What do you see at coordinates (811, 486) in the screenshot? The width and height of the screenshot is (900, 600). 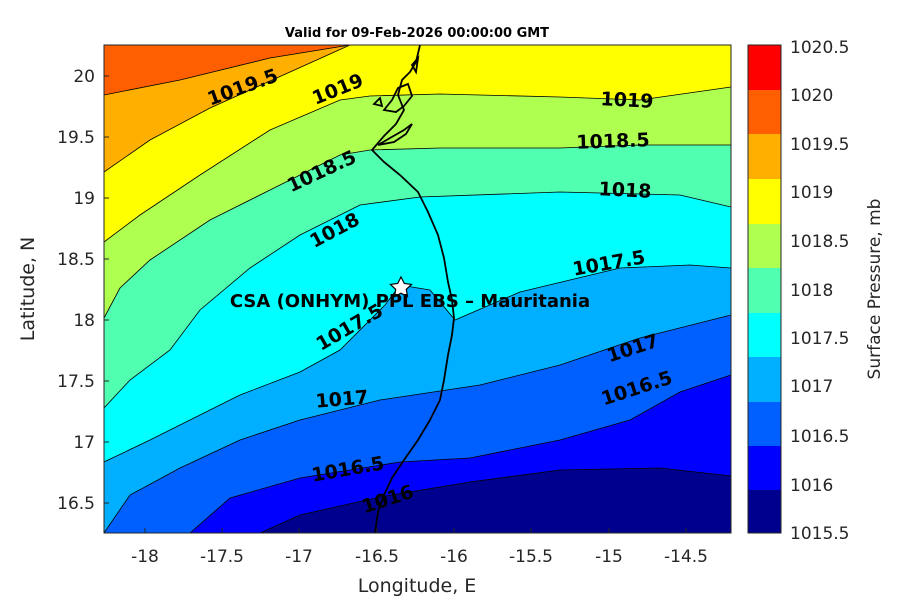 I see `colorbar-tick-label: 1016` at bounding box center [811, 486].